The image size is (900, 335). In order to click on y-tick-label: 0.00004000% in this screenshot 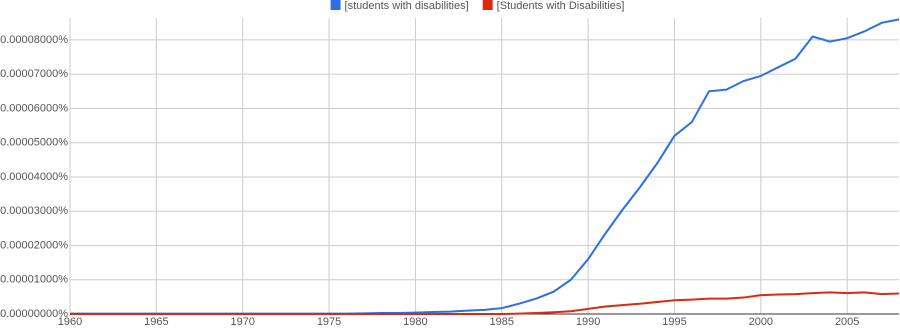, I will do `click(34, 177)`.